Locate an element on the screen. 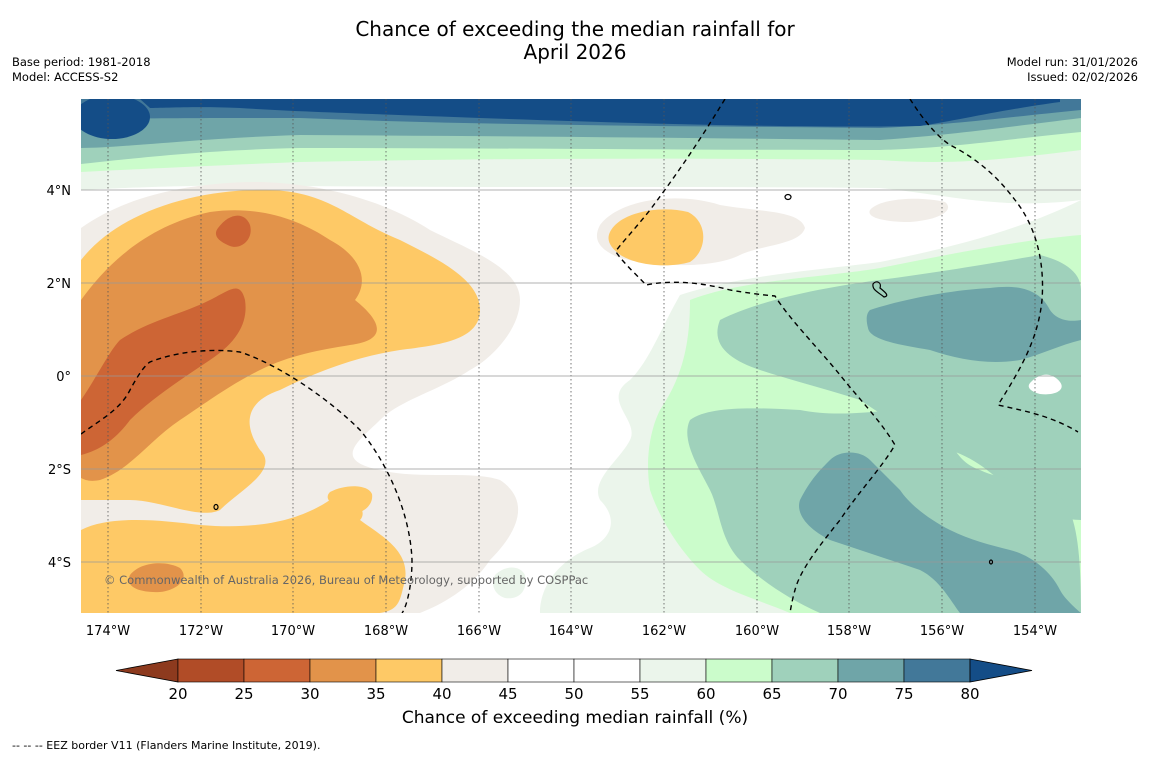 This screenshot has height=758, width=1150. band-55-60-east-hole is located at coordinates (1045, 384).